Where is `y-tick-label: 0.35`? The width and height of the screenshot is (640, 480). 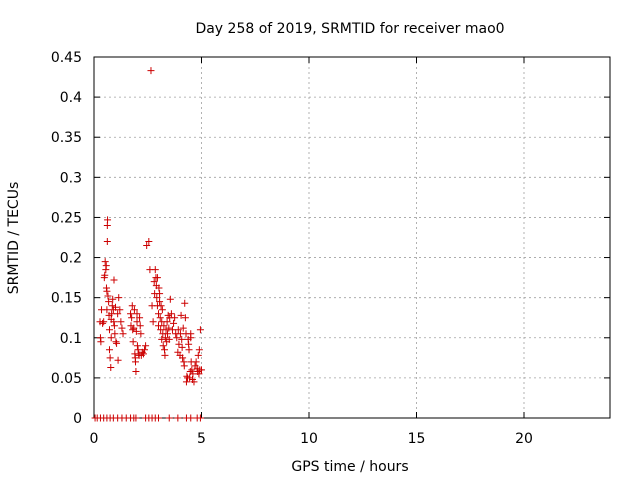
y-tick-label: 0.35 is located at coordinates (66, 138).